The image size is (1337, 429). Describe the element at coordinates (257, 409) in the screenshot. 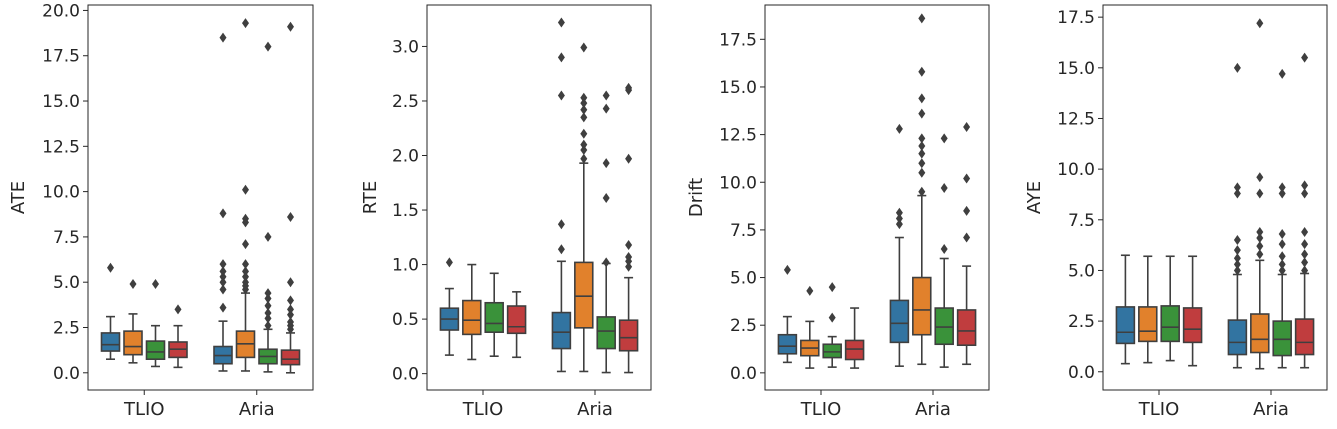

I see `x-tick-label-aria: Aria` at that location.